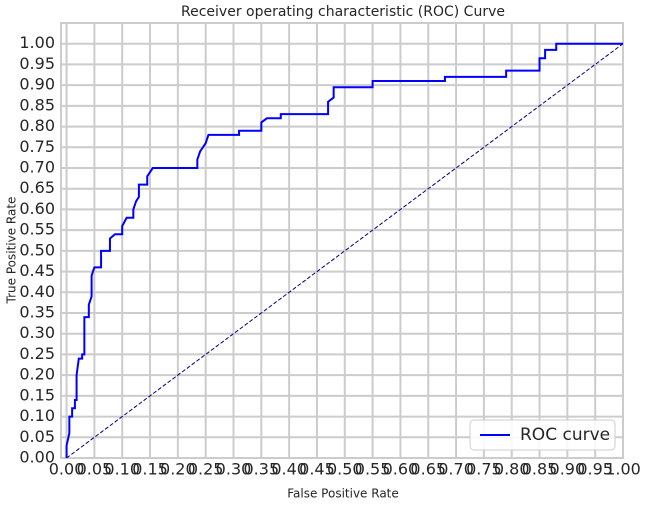  I want to click on x-axis-label: False Positive Rate, so click(343, 494).